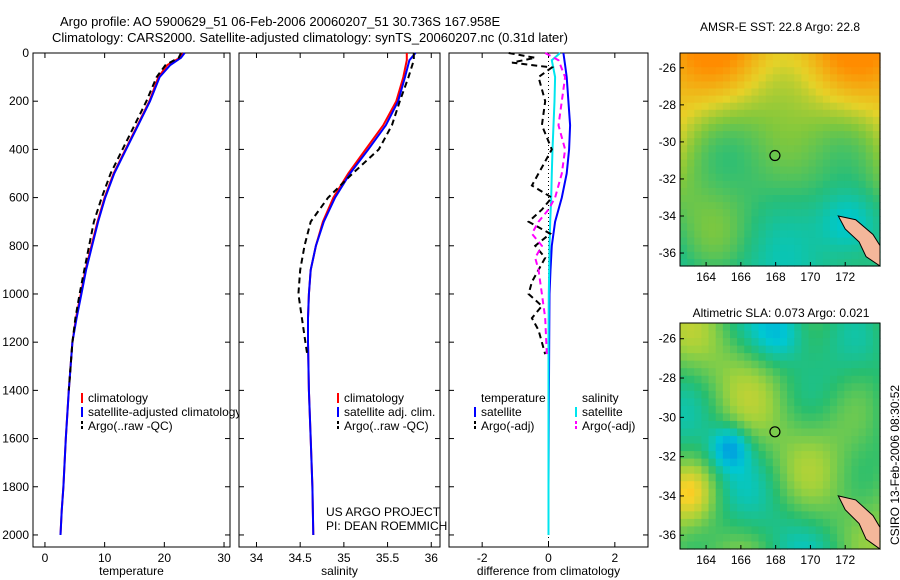  Describe the element at coordinates (668, 216) in the screenshot. I see `map-y-tick-label: -34` at that location.